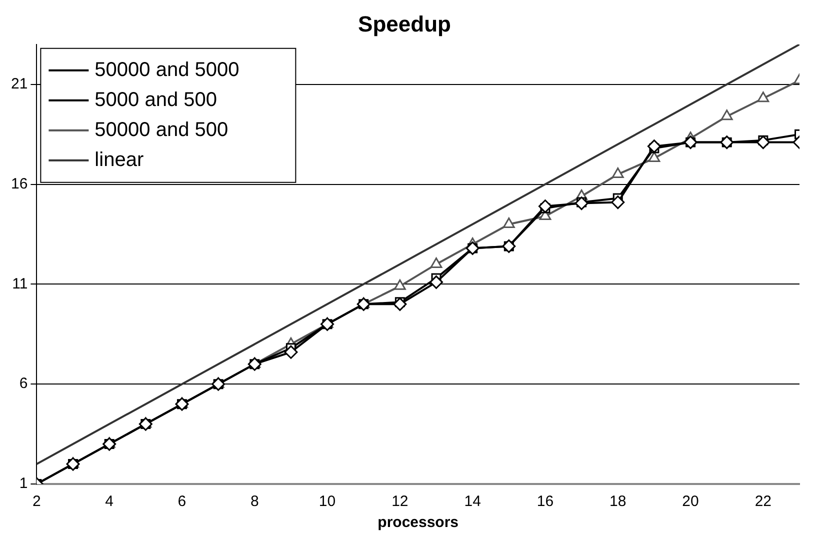 Image resolution: width=815 pixels, height=540 pixels. Describe the element at coordinates (20, 283) in the screenshot. I see `y-tick-label: 11` at that location.